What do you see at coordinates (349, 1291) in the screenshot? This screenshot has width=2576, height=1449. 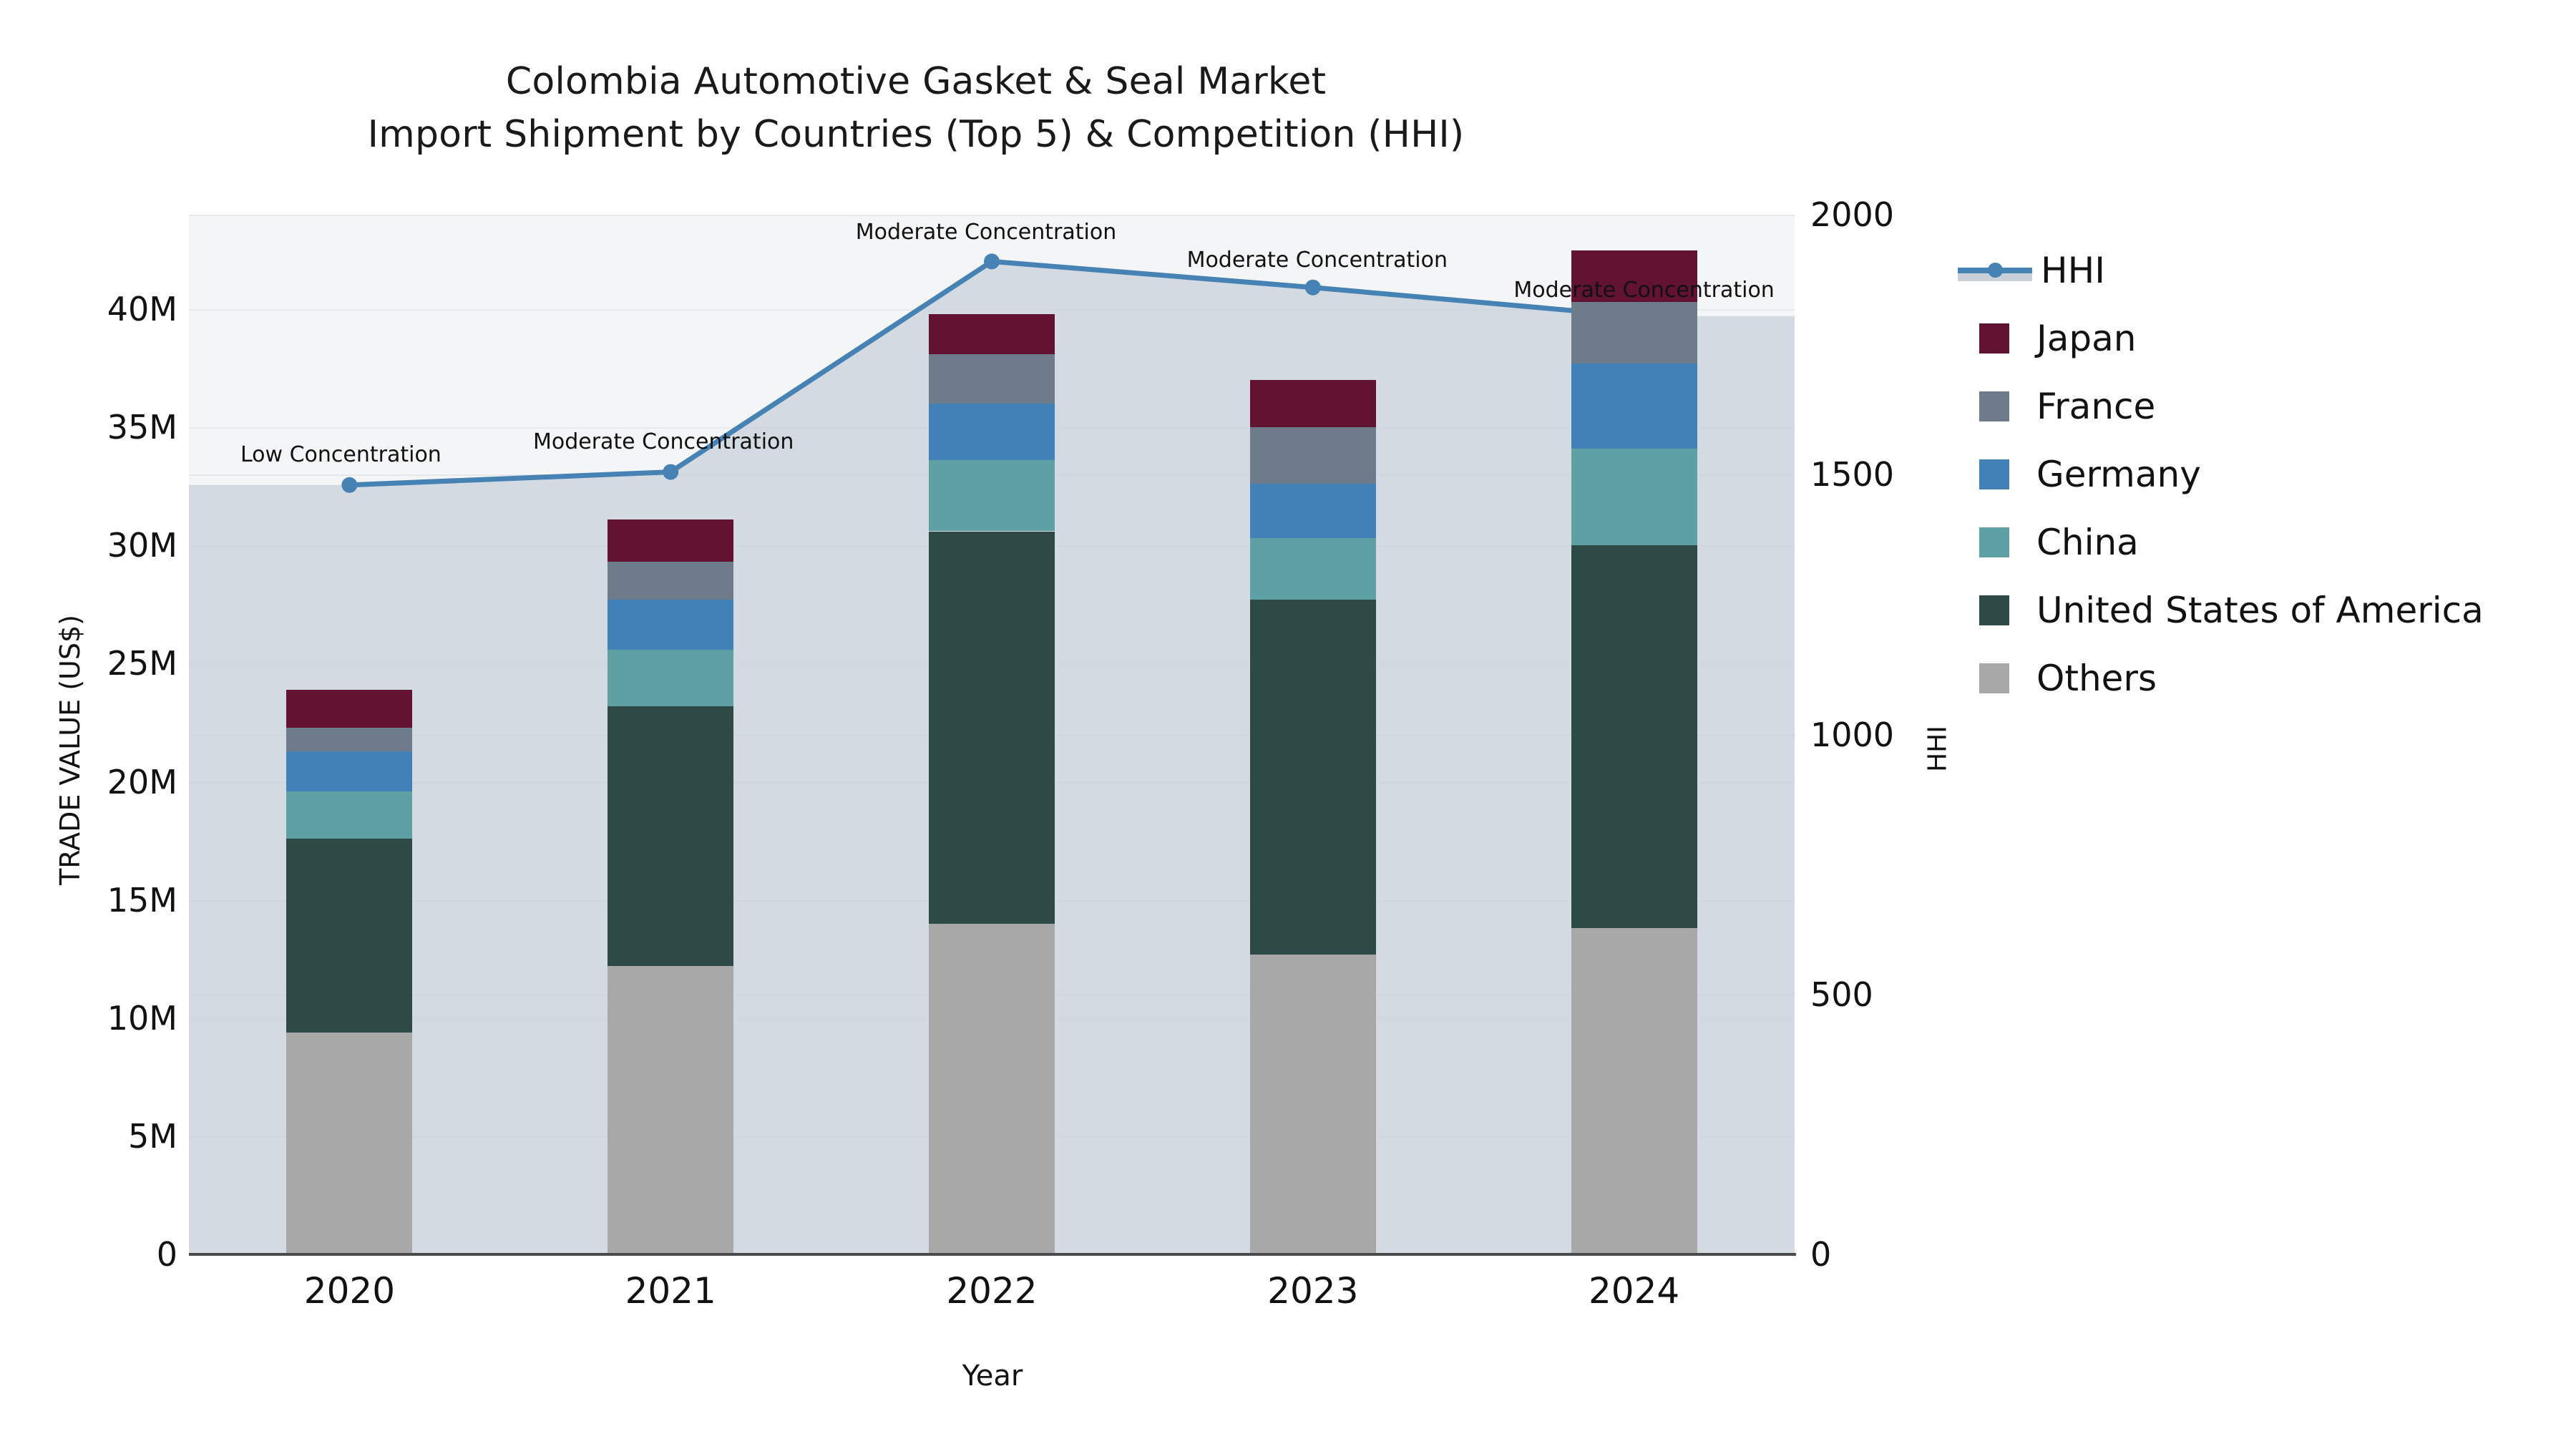 I see `x-axis-tick: 2020` at bounding box center [349, 1291].